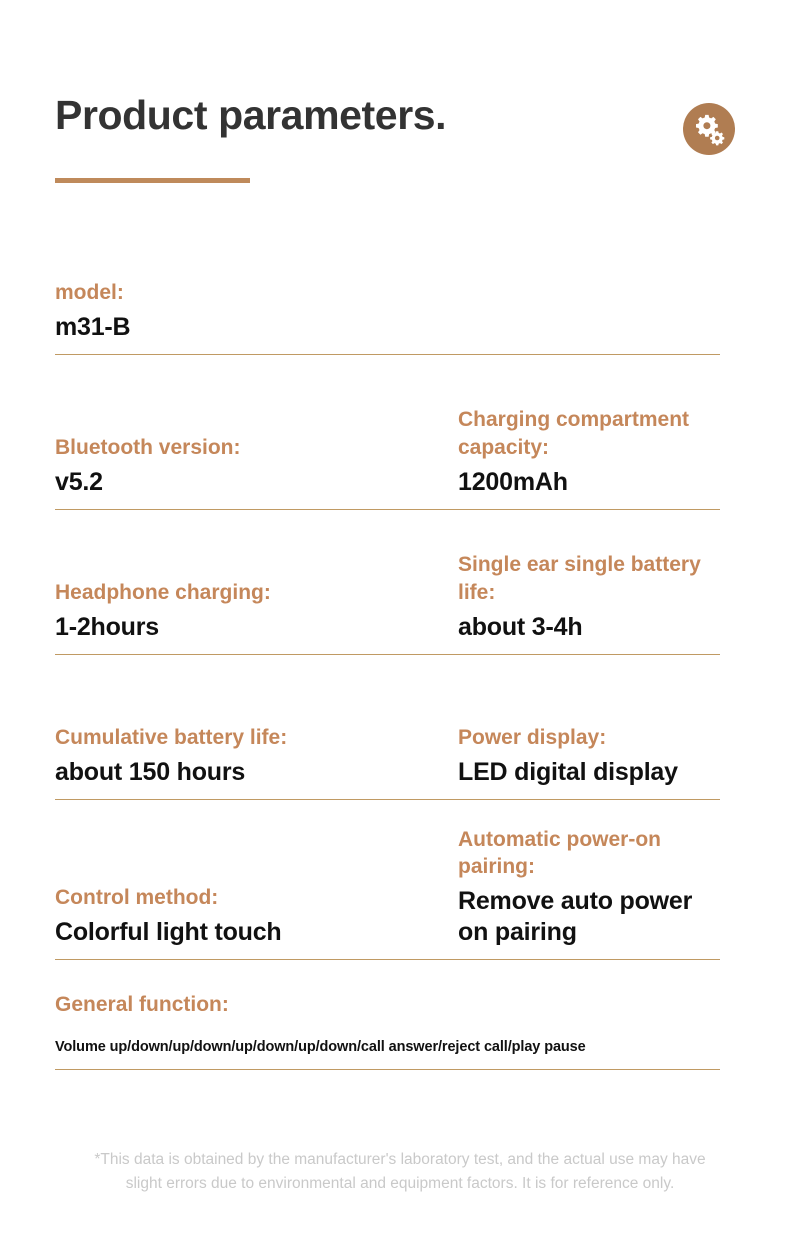 Image resolution: width=790 pixels, height=1251 pixels. I want to click on spec-cell-bluetooth-version: Bluetooth version: v5.2, so click(256, 471).